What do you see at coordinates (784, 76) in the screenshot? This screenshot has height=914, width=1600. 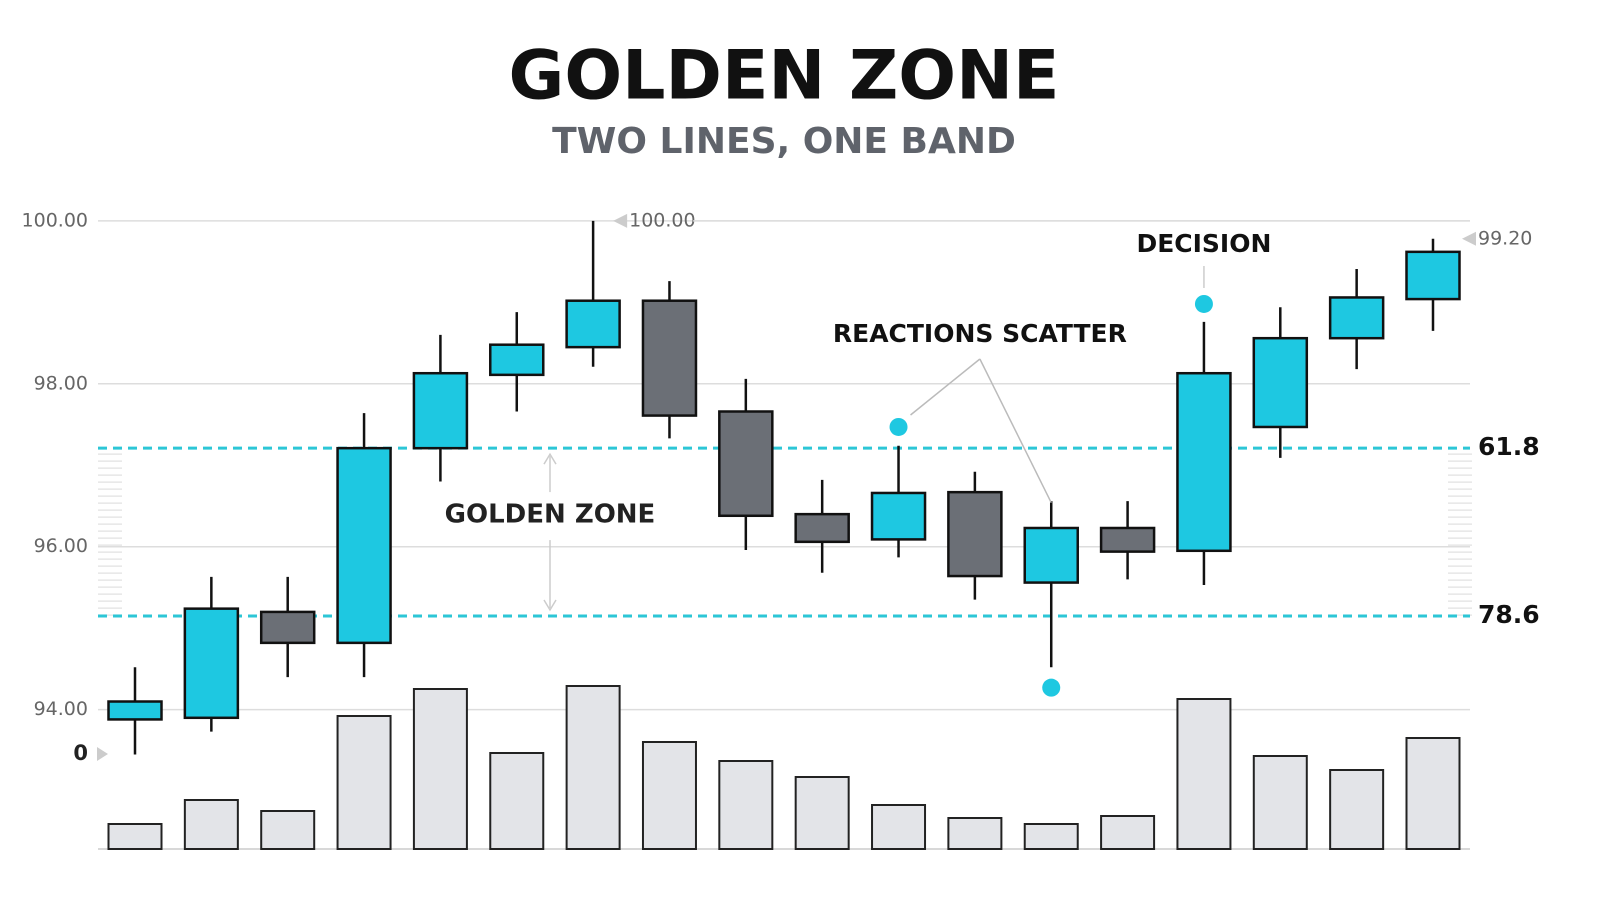 I see `chart-title: GOLDEN ZONE` at bounding box center [784, 76].